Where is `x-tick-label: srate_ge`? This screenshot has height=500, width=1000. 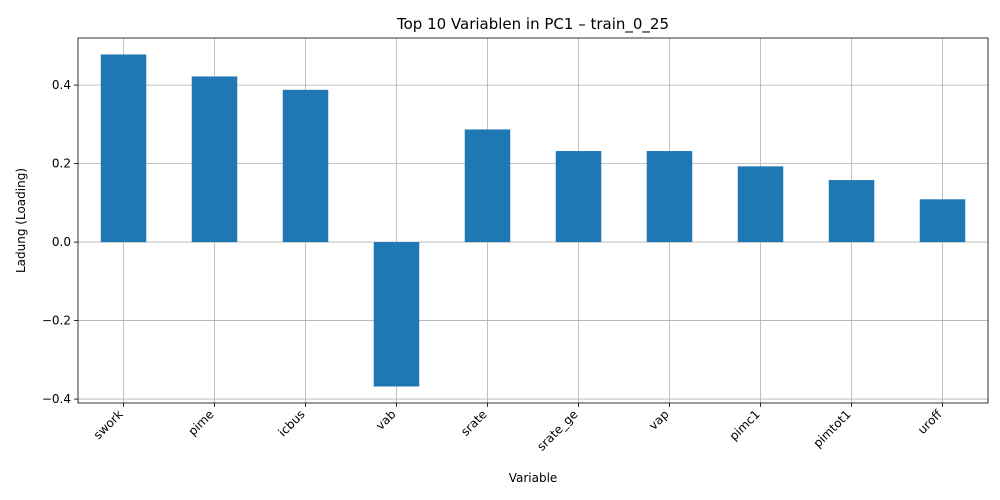
x-tick-label: srate_ge is located at coordinates (557, 430).